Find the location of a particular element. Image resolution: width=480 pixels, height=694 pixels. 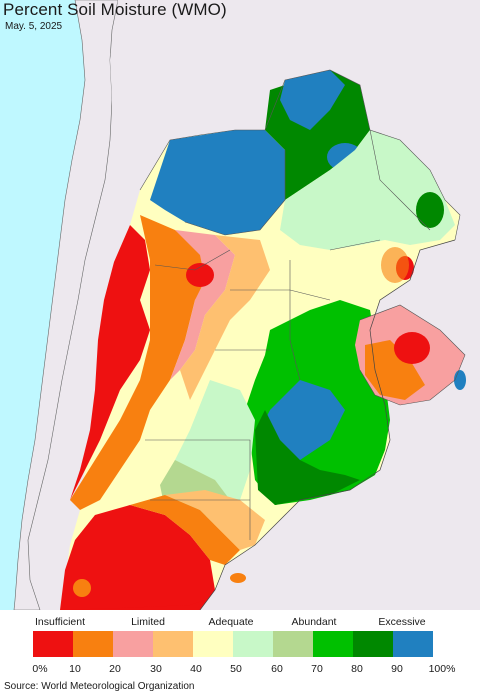

region-red-spot-sw is located at coordinates (82, 588).